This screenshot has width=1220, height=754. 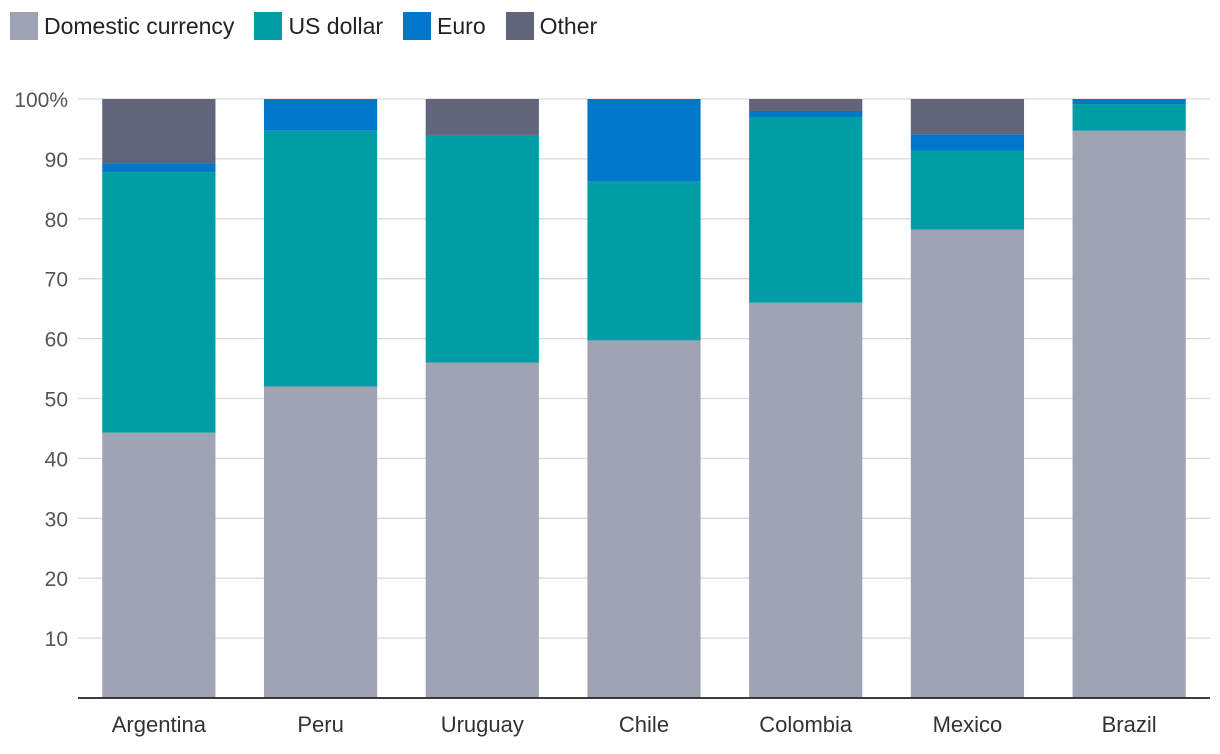 What do you see at coordinates (482, 724) in the screenshot?
I see `x-tick-label: Uruguay` at bounding box center [482, 724].